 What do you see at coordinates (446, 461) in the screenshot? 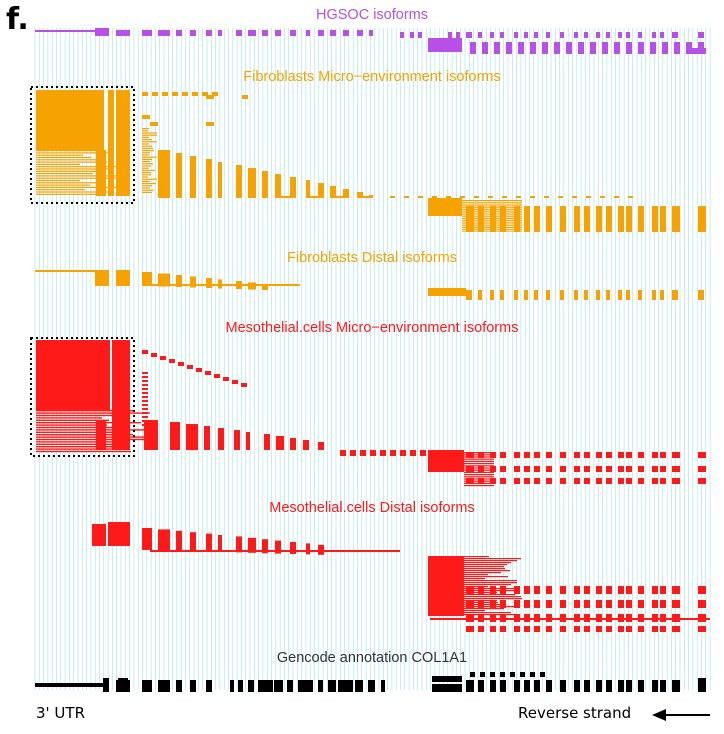
I see `meso-micro-block` at bounding box center [446, 461].